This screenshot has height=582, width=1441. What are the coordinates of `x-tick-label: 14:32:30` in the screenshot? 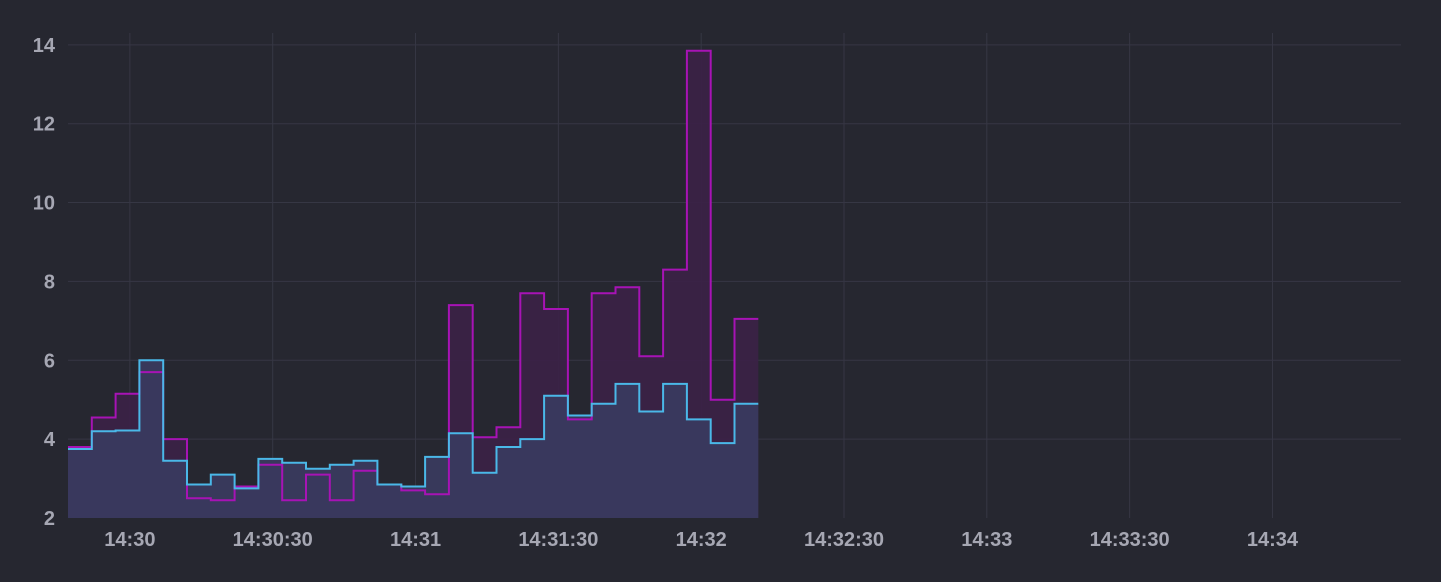 It's located at (844, 540).